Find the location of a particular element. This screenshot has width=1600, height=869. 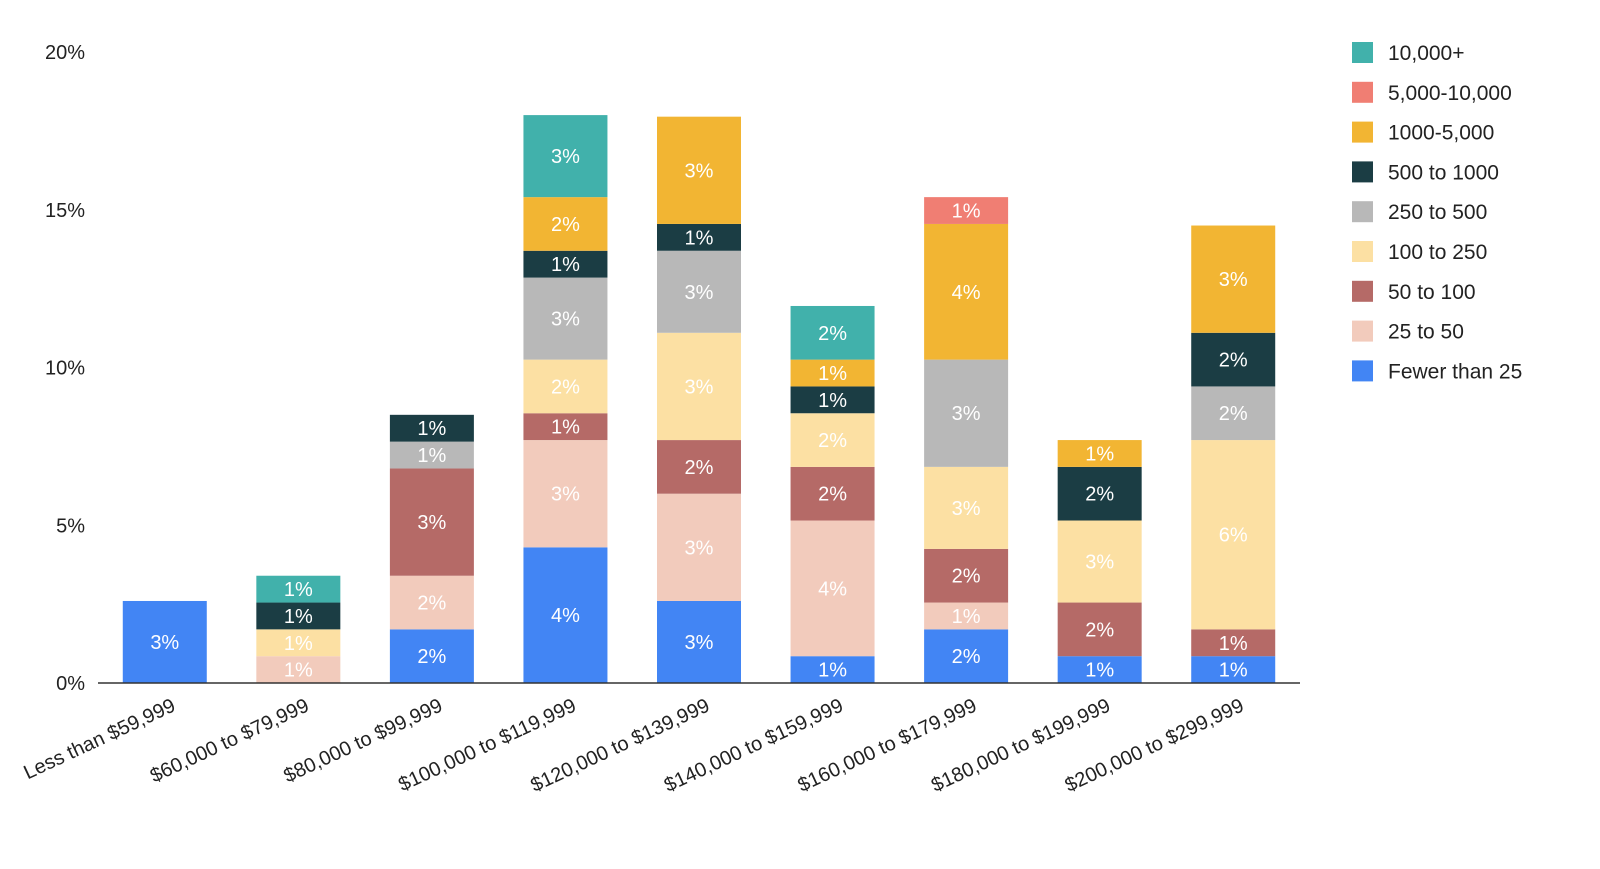

bar-stack: 4% 3% 1% 2% 3% 1% 2% 3% is located at coordinates (565, 399).